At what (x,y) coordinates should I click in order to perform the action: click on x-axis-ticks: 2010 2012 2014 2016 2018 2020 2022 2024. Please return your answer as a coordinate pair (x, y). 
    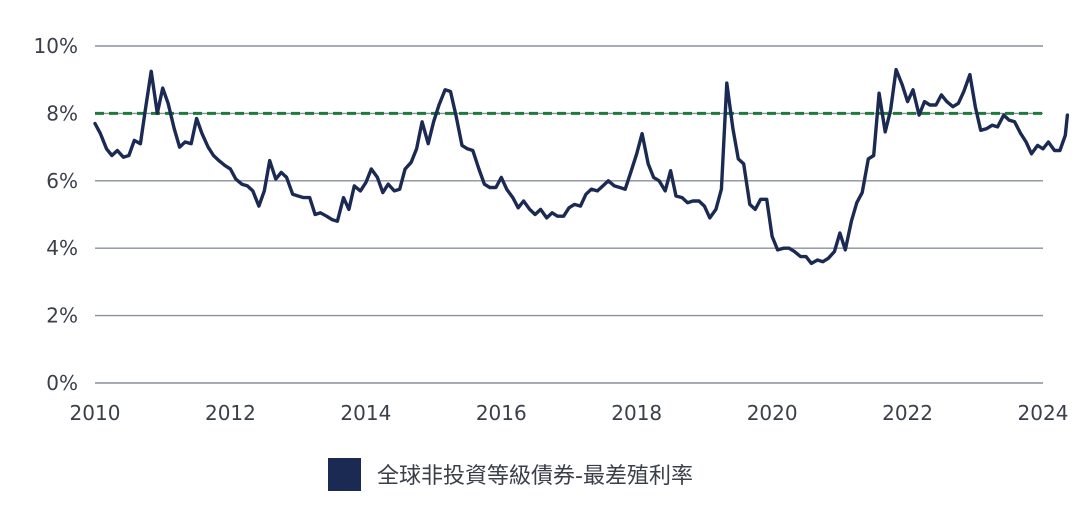
    Looking at the image, I should click on (569, 413).